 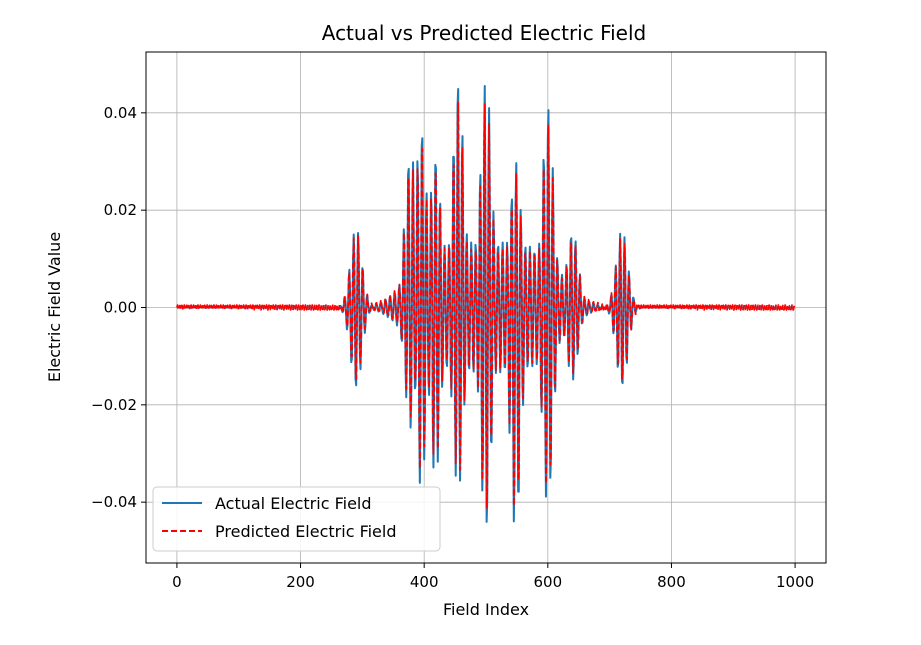 I want to click on chart-title: Actual vs Predicted Electric Field, so click(x=484, y=33).